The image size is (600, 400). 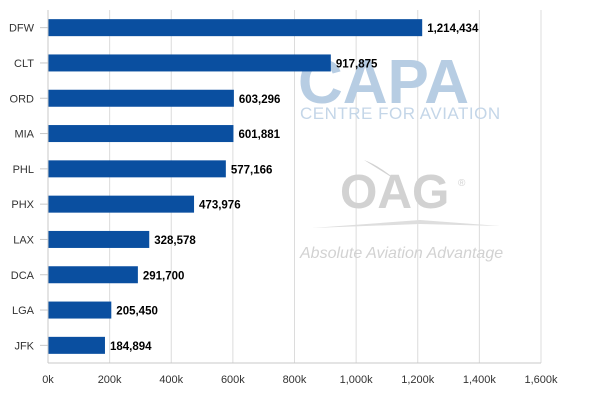 What do you see at coordinates (171, 380) in the screenshot?
I see `x-tick-label: 400k` at bounding box center [171, 380].